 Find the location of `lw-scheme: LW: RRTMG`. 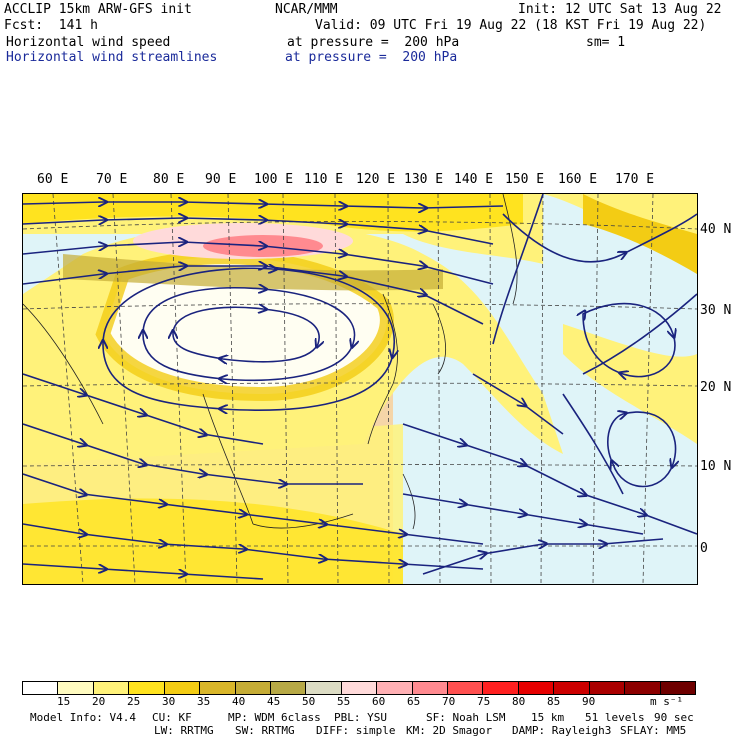

lw-scheme: LW: RRTMG is located at coordinates (184, 730).